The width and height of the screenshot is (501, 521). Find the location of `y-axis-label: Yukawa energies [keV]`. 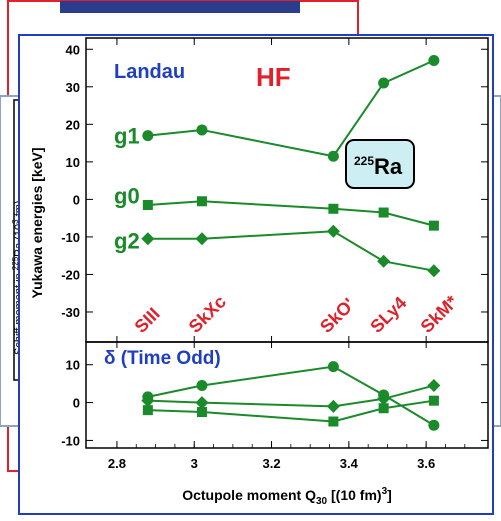

y-axis-label: Yukawa energies [keV] is located at coordinates (37, 223).